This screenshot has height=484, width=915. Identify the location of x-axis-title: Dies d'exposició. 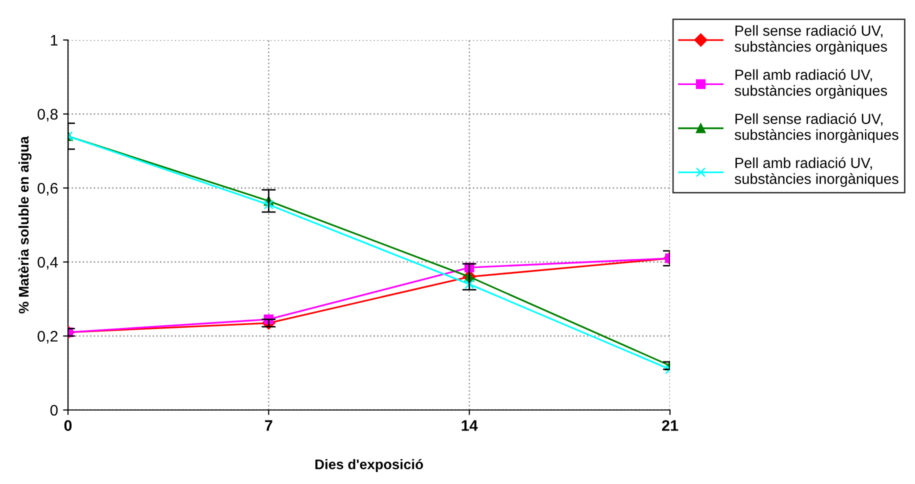
(369, 465).